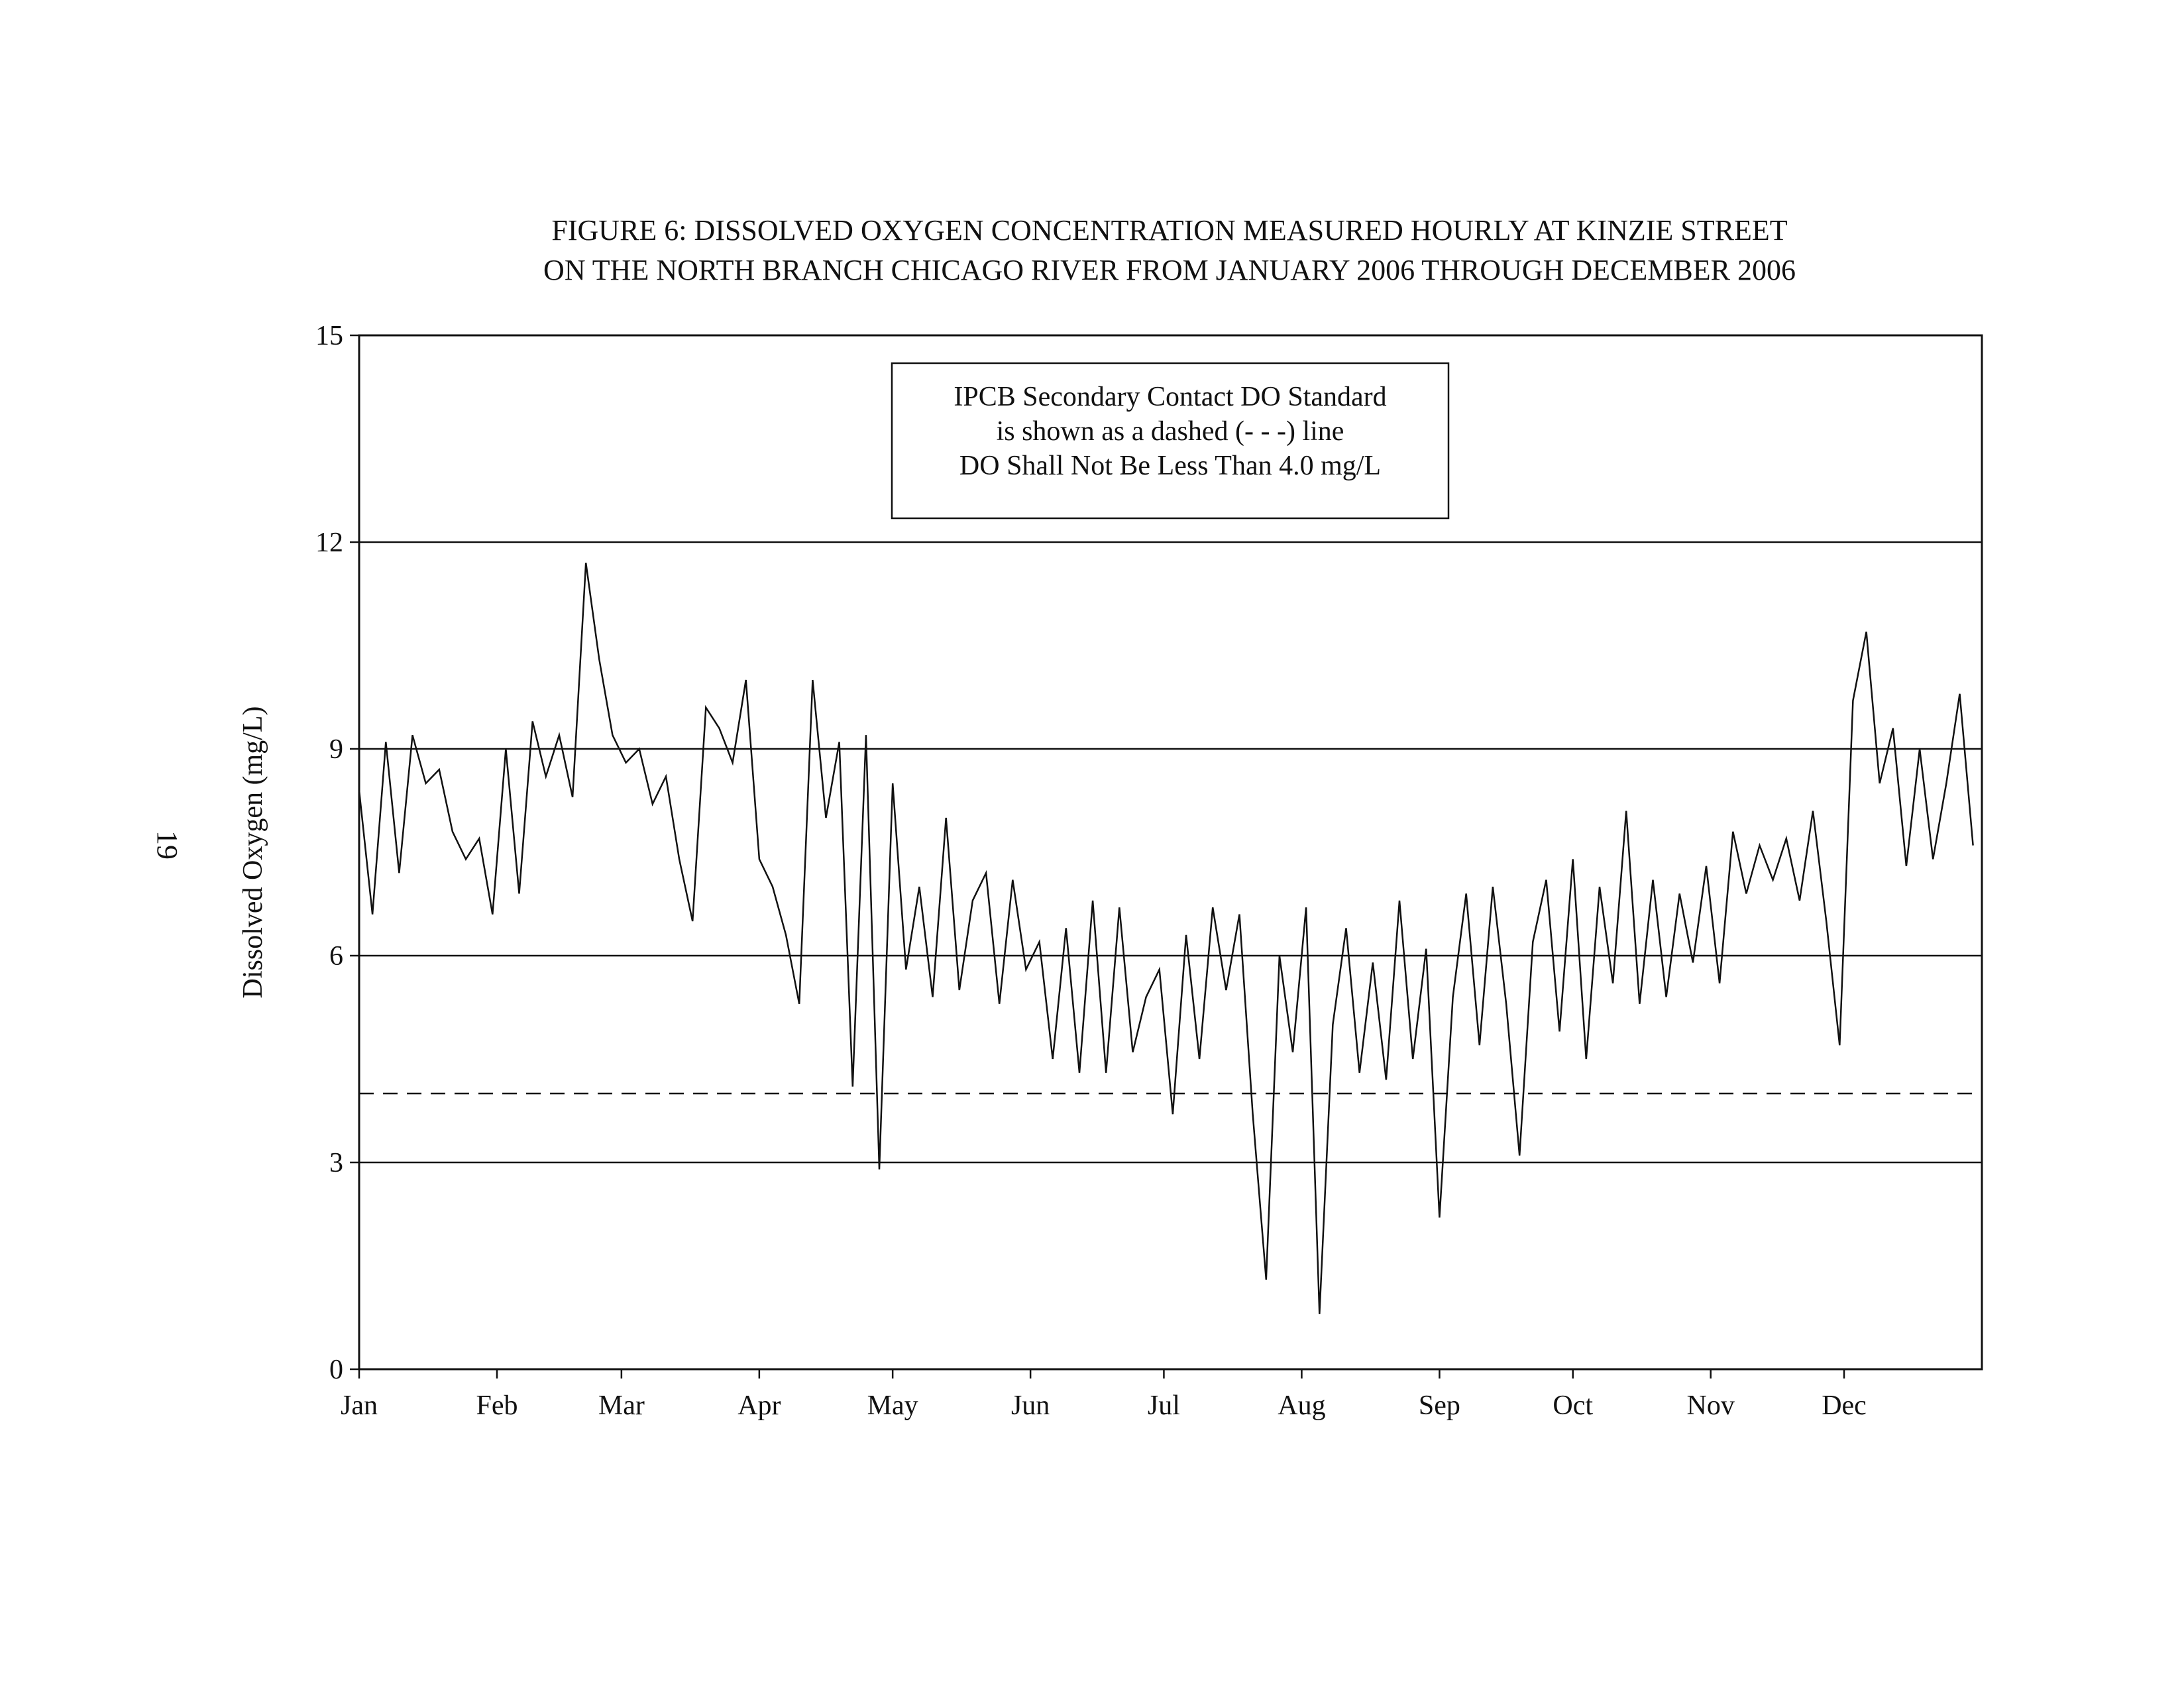  What do you see at coordinates (1440, 1406) in the screenshot?
I see `x-tick-label: Sep` at bounding box center [1440, 1406].